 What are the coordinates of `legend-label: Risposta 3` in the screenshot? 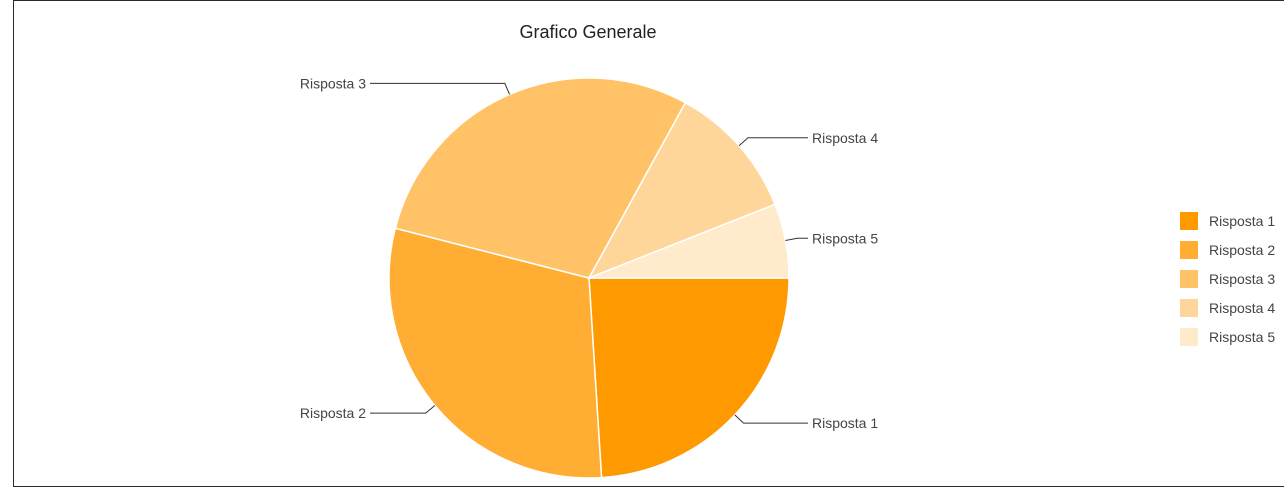 It's located at (1242, 278).